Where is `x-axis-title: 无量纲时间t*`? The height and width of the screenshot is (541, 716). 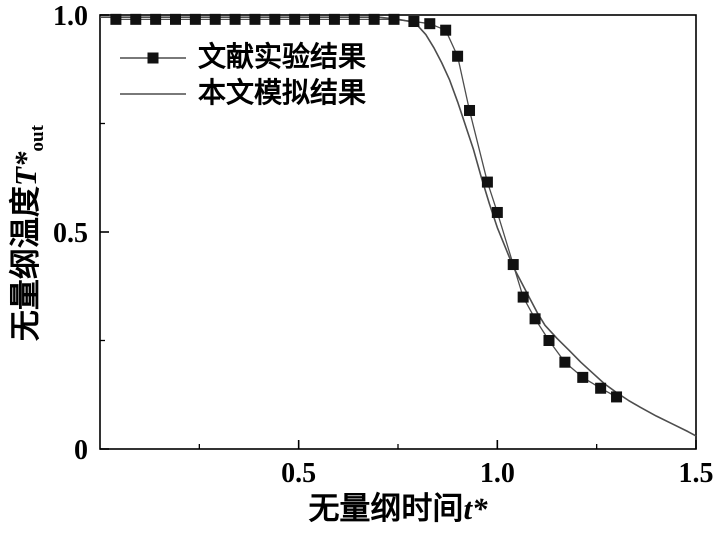
x-axis-title: 无量纲时间t* is located at coordinates (398, 509).